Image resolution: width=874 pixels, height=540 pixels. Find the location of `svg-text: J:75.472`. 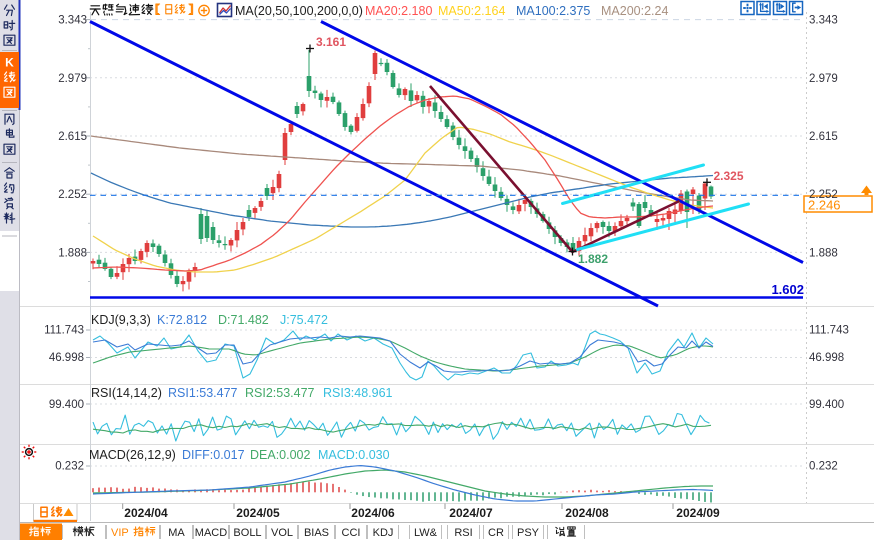

svg-text: J:75.472 is located at coordinates (304, 320).